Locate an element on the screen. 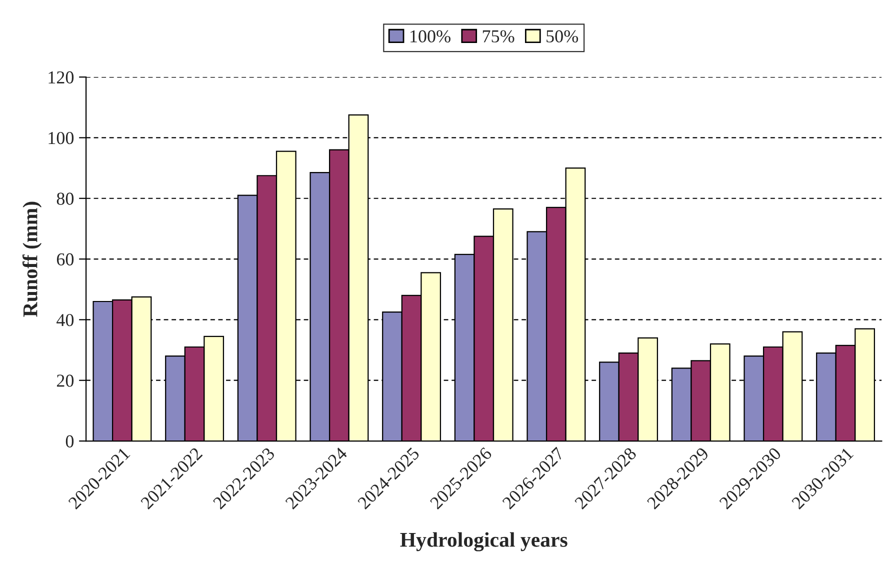 This screenshot has width=887, height=575. y-tick-label: 80 is located at coordinates (65, 198).